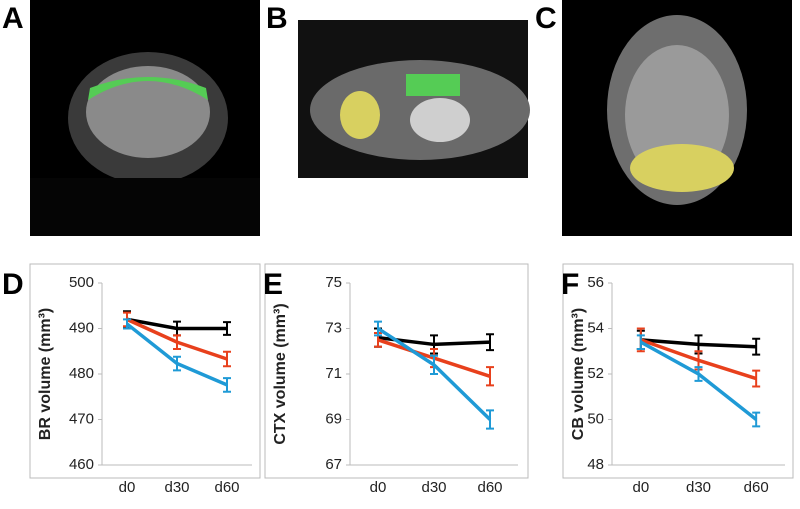 This screenshot has width=800, height=509. What do you see at coordinates (277, 18) in the screenshot?
I see `panel-label: B` at bounding box center [277, 18].